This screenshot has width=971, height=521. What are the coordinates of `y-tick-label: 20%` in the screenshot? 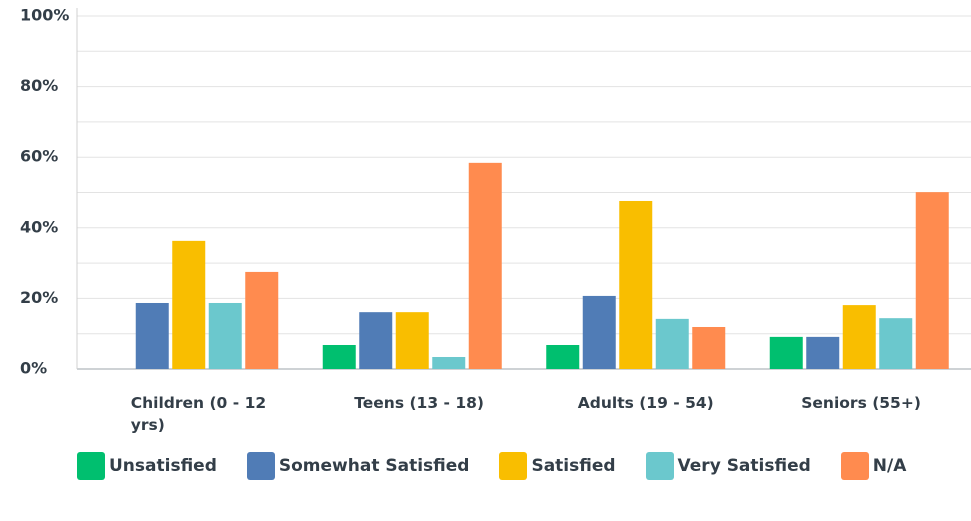 It's located at (39, 297).